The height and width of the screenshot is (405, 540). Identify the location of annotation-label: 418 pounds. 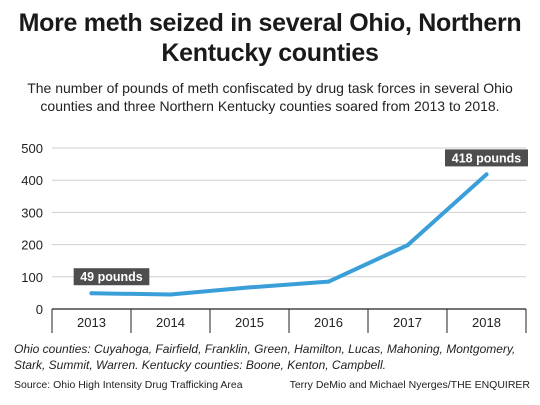
(487, 158).